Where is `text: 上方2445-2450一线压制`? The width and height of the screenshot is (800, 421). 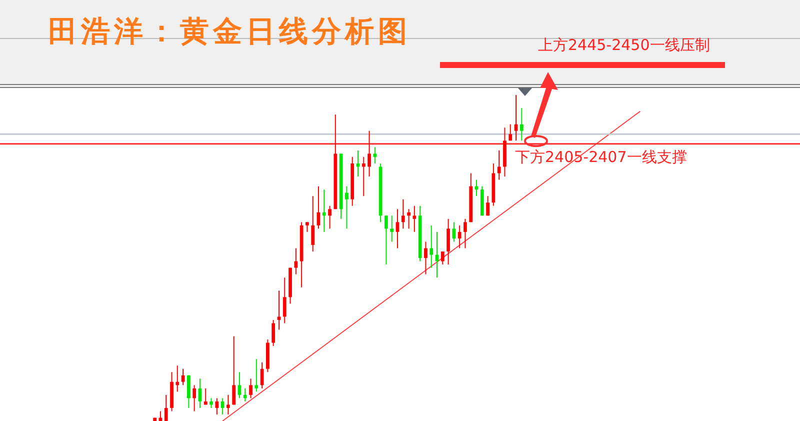
text: 上方2445-2450一线压制 is located at coordinates (624, 45).